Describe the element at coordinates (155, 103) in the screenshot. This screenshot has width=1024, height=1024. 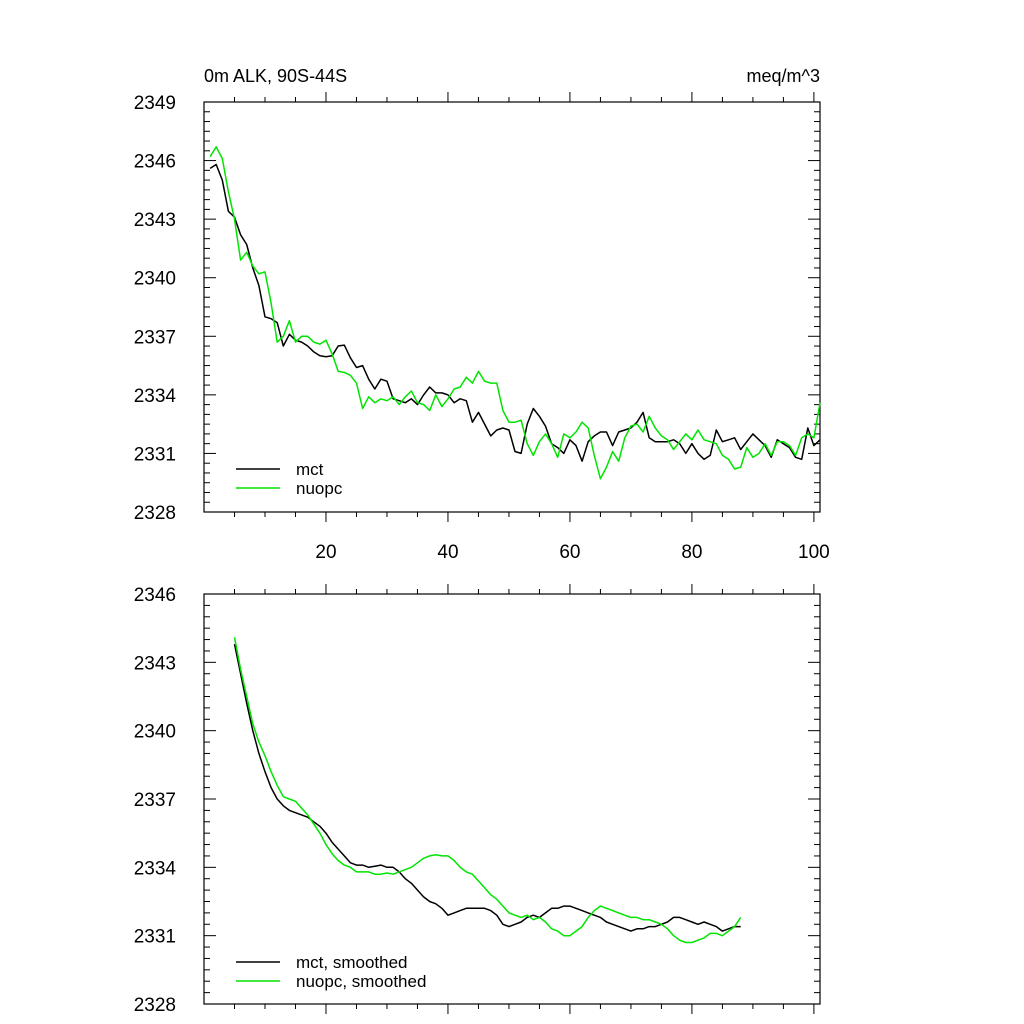
I see `y-tick-label: 2349` at that location.